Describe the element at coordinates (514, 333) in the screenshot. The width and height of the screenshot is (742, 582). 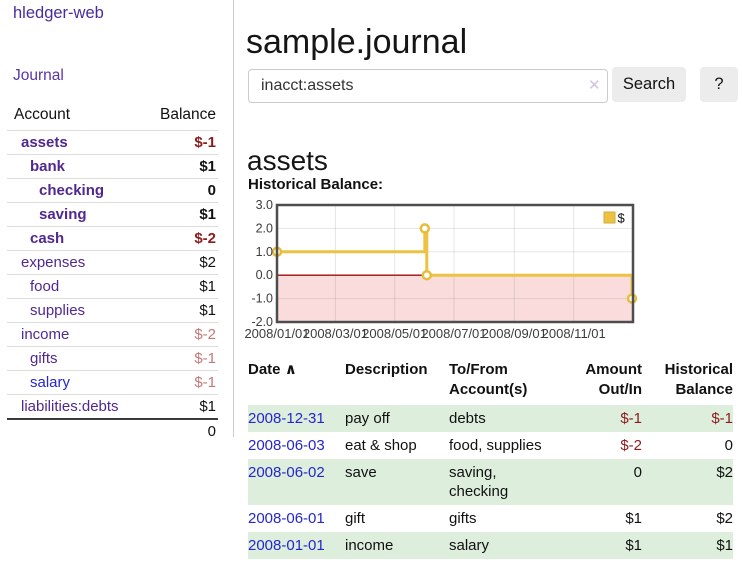
I see `svg-text: 2008/09/01` at that location.